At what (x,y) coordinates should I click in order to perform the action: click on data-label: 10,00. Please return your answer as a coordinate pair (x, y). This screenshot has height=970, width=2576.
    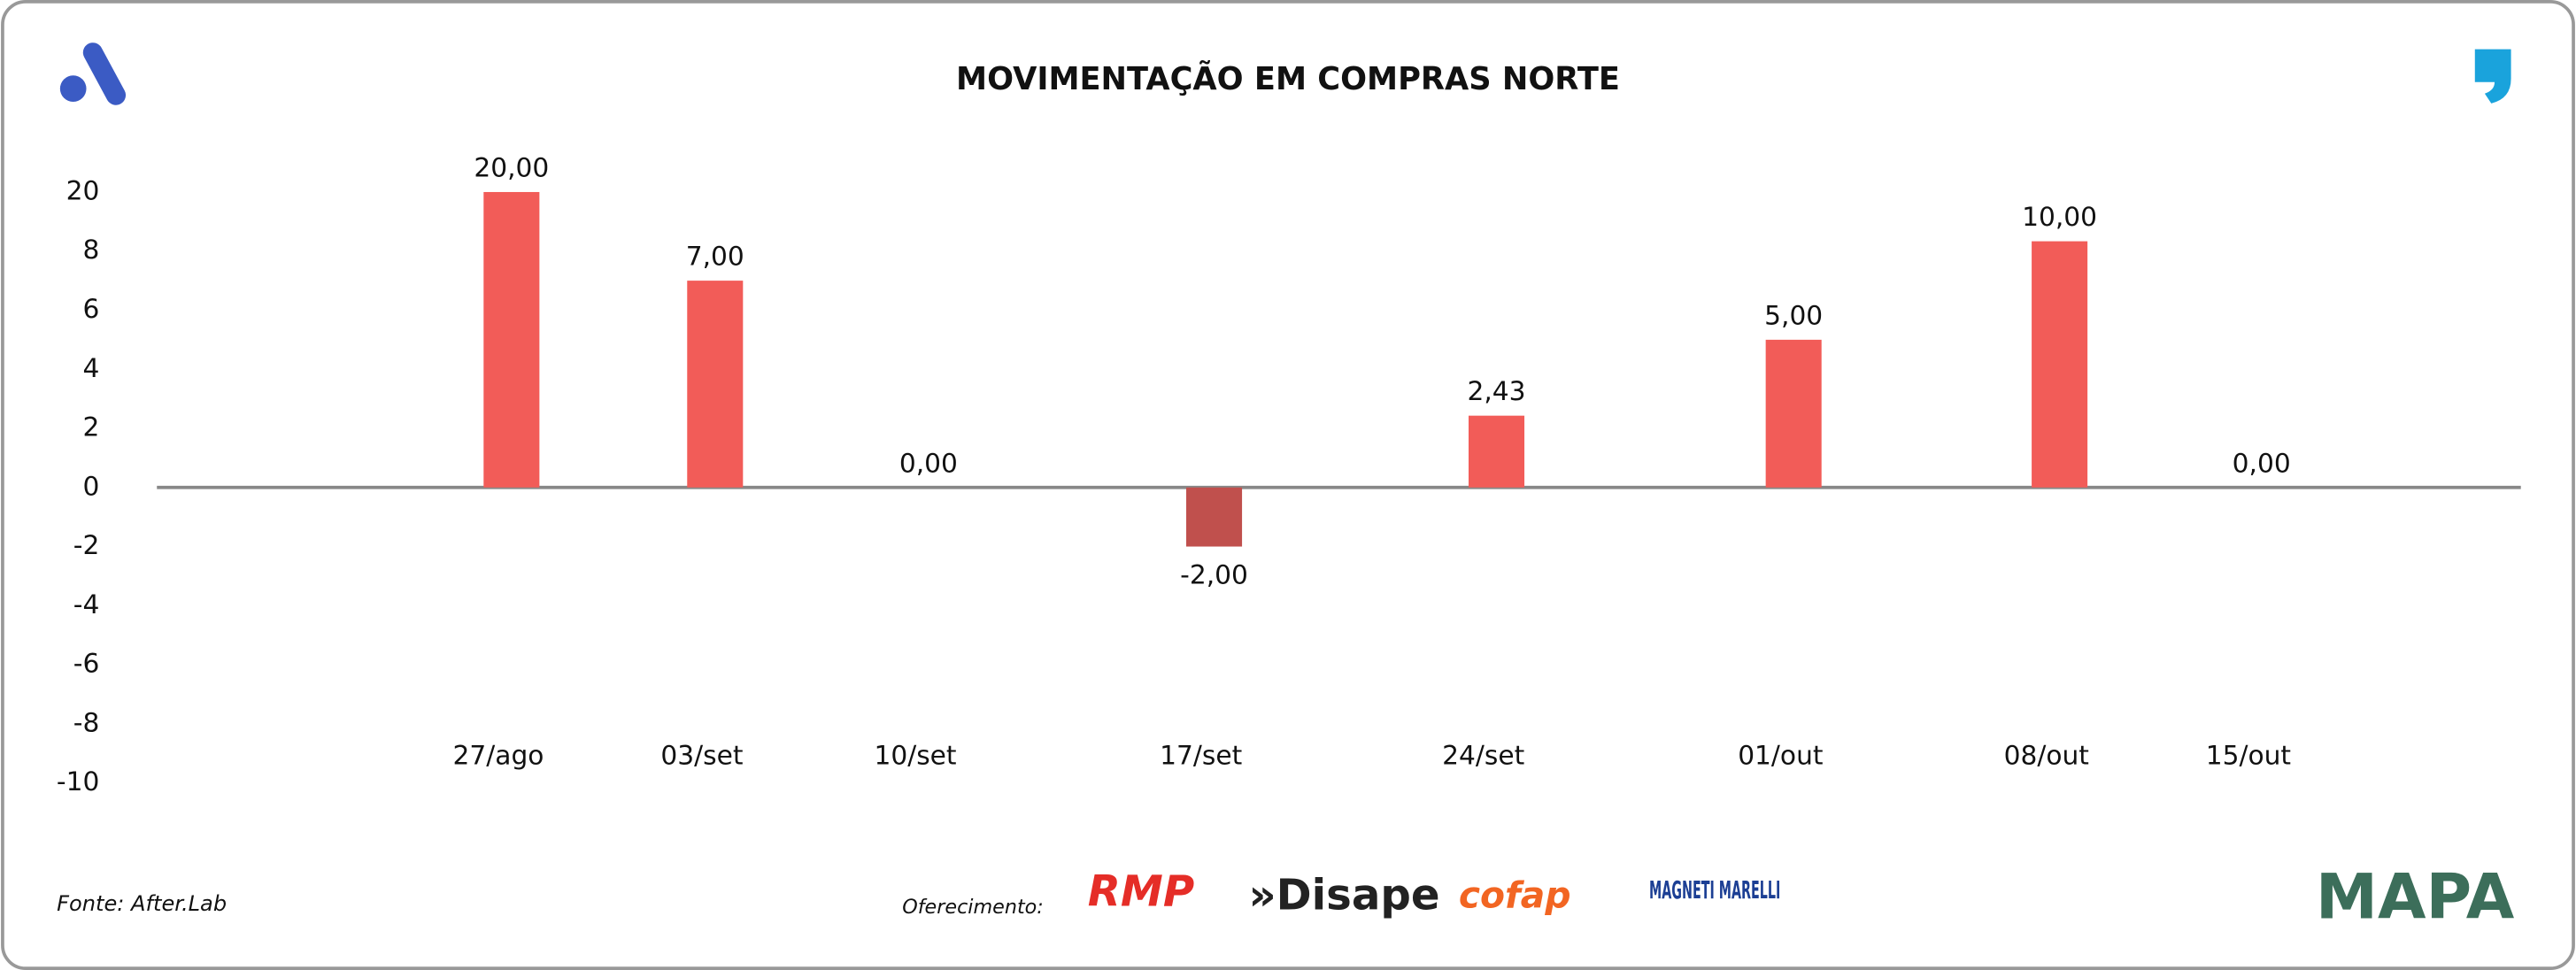
    Looking at the image, I should click on (2059, 216).